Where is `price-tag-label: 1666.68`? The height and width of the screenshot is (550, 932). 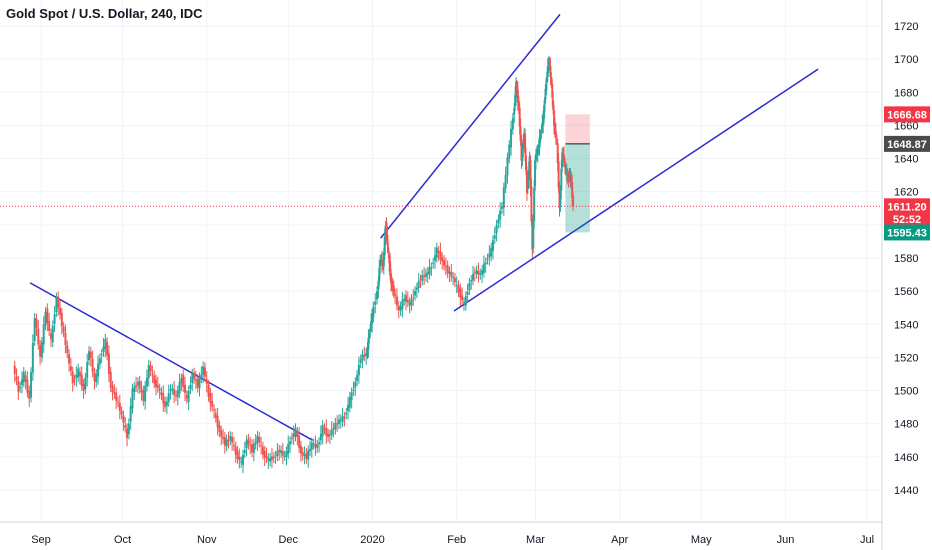 price-tag-label: 1666.68 is located at coordinates (907, 115).